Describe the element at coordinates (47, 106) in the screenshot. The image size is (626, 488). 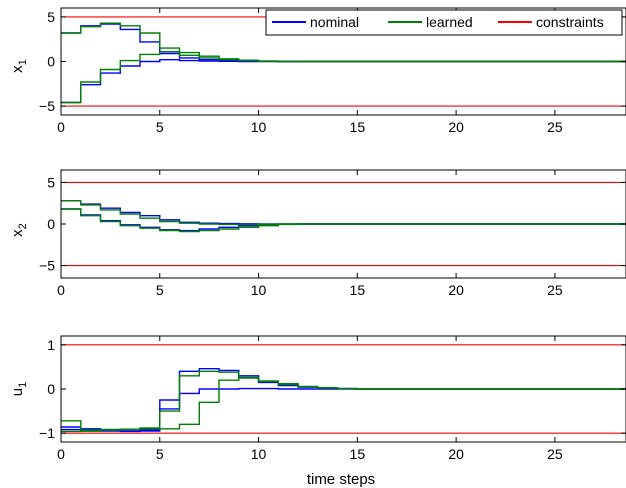
I see `x1-ytick-label: −5` at that location.